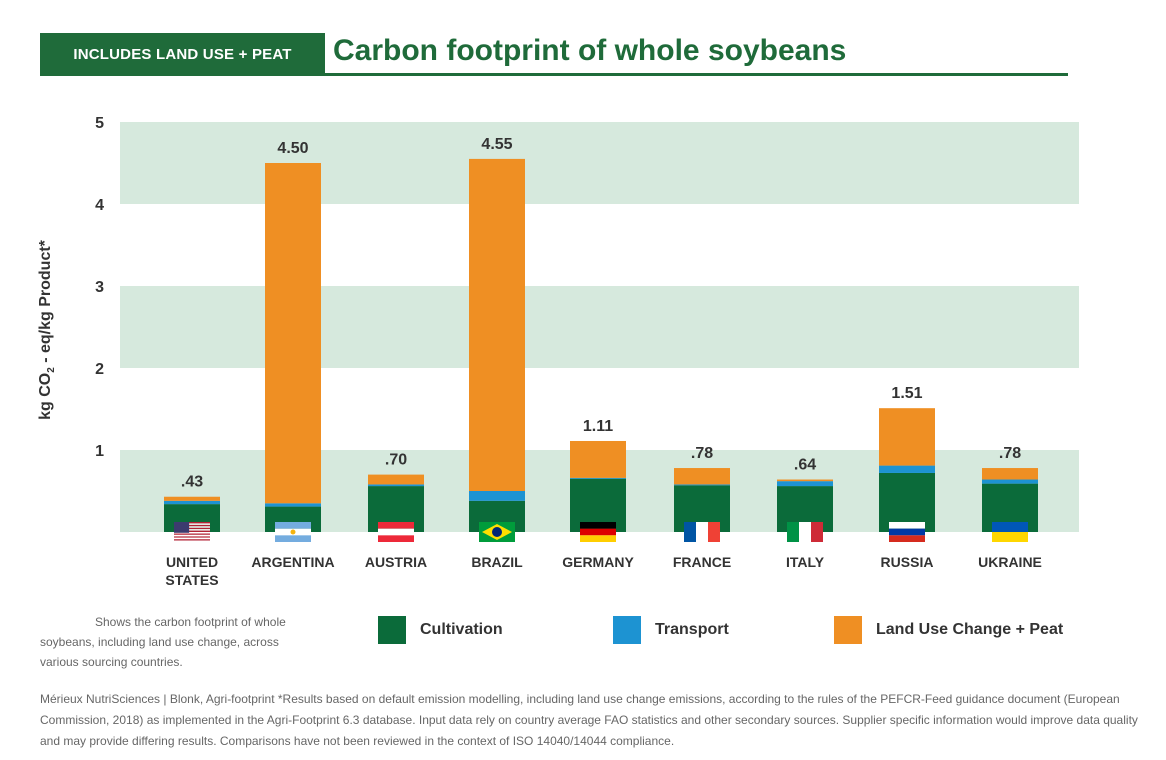  I want to click on flag-russia-icon, so click(907, 532).